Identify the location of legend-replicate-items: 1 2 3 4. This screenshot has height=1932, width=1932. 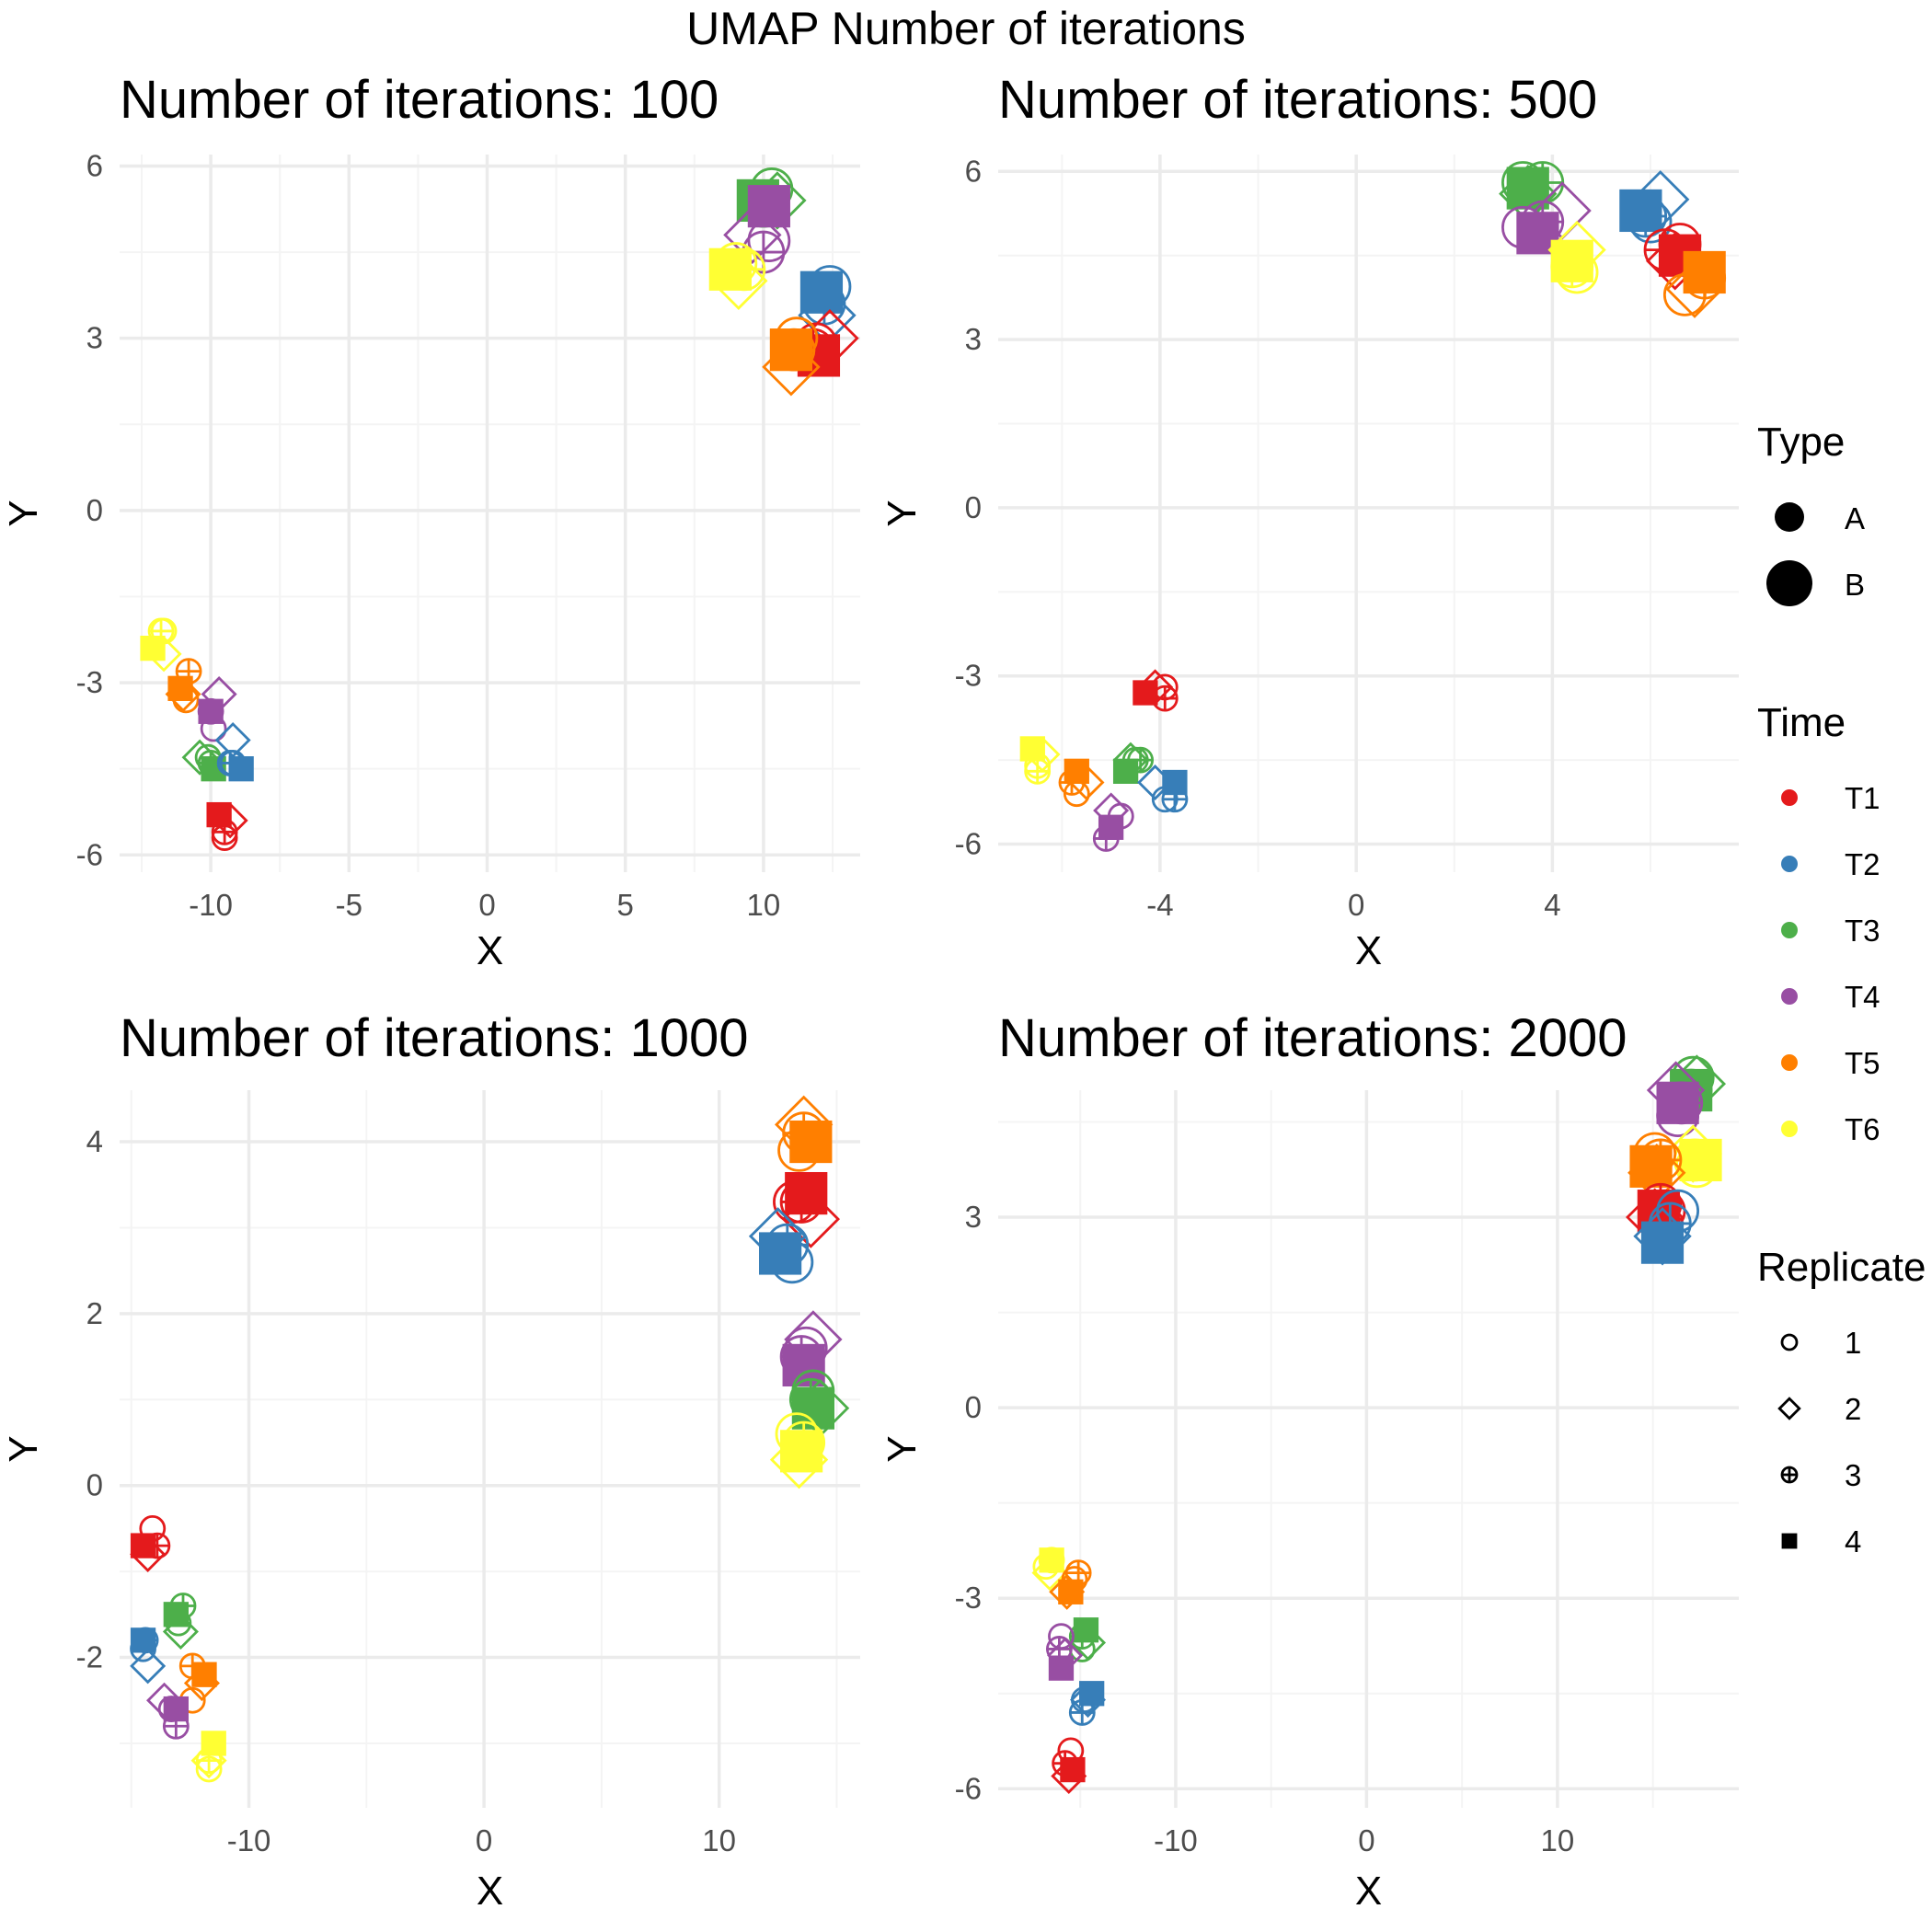
(1819, 1442).